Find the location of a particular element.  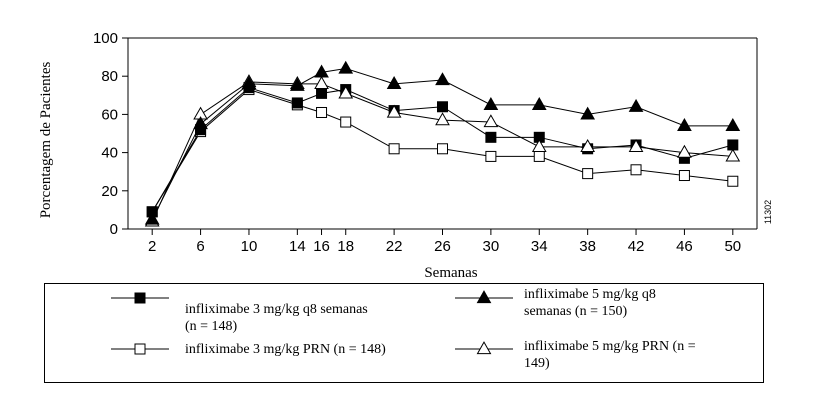

legend-swatch-filled-triangle is located at coordinates (484, 297).